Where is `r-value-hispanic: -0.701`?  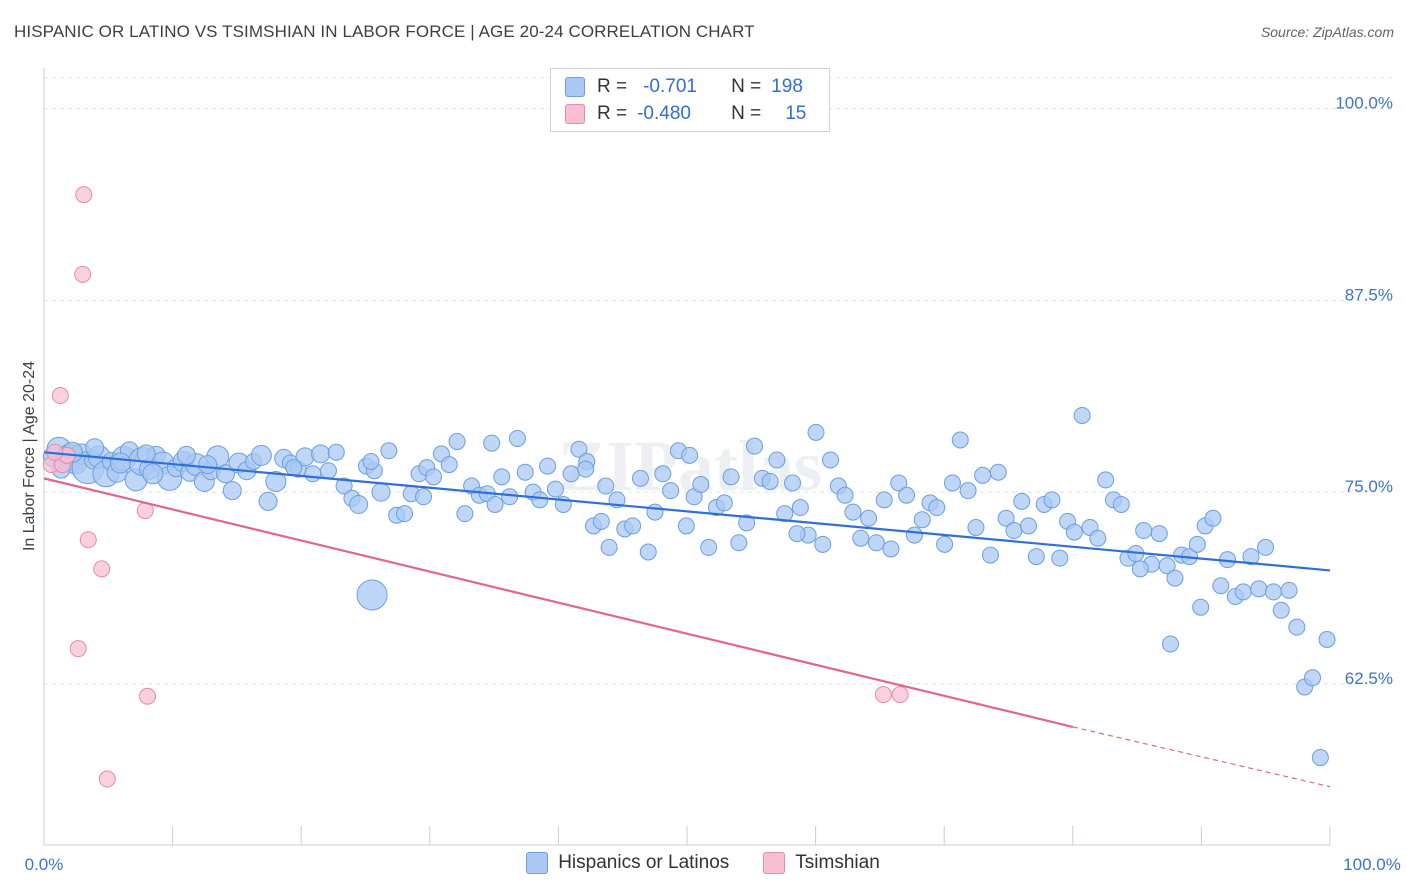 r-value-hispanic: -0.701 is located at coordinates (670, 86).